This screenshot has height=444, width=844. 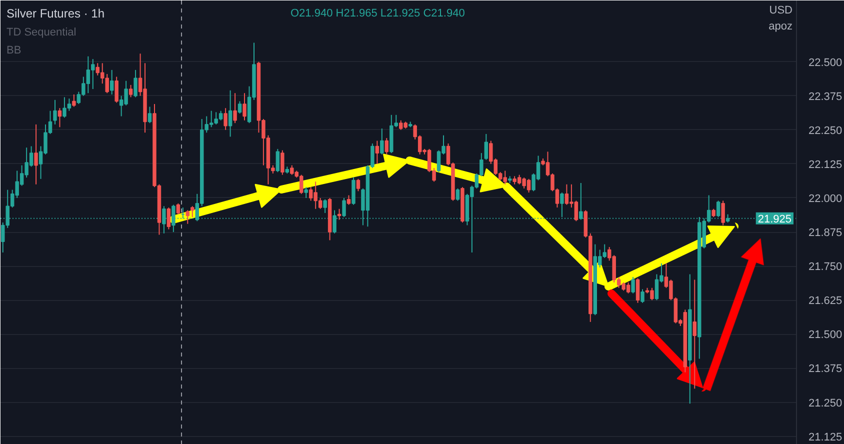 I want to click on y-tick-label: 22.500, so click(x=825, y=62).